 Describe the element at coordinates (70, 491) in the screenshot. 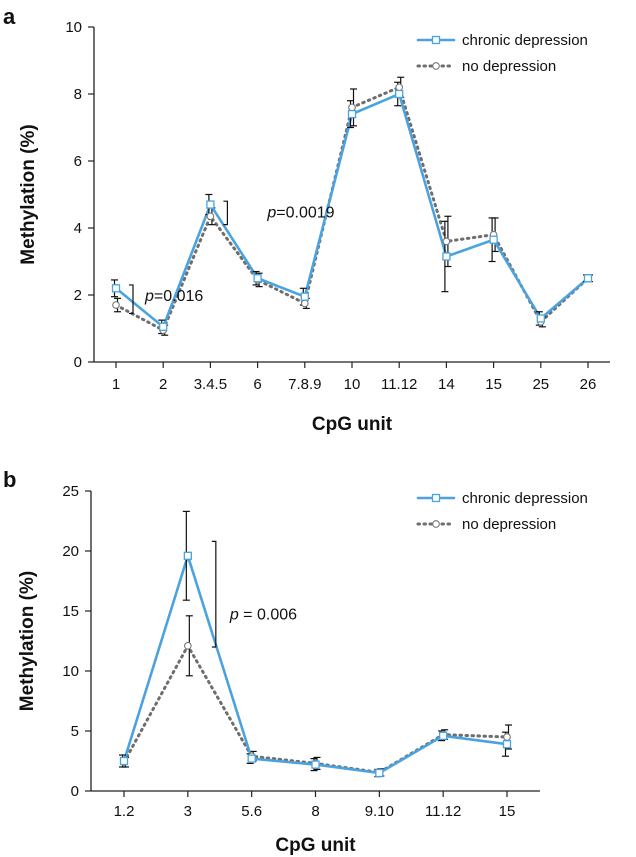

I see `y-tick-label: 25` at that location.